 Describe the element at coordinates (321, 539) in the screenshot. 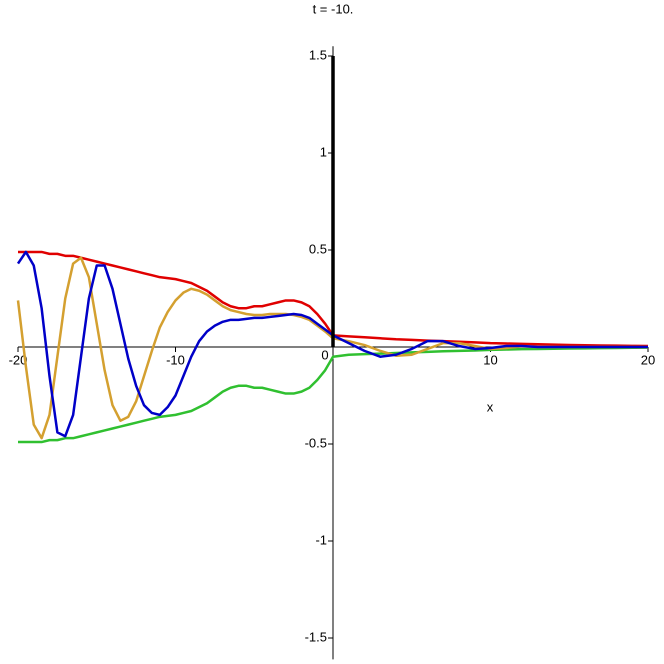

I see `y-tick-label: -1` at that location.